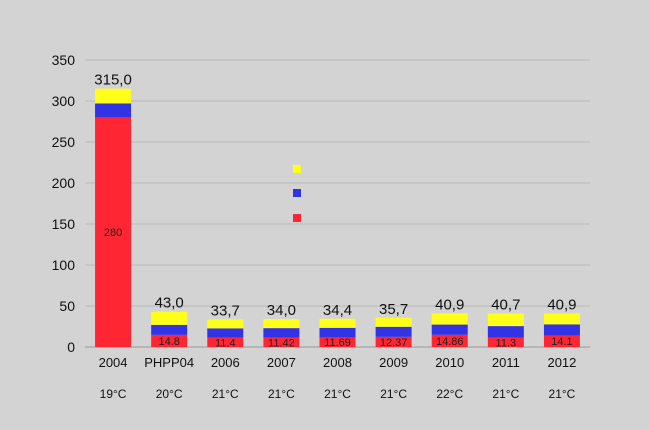 The height and width of the screenshot is (430, 650). Describe the element at coordinates (169, 394) in the screenshot. I see `temperature-label: 20°C` at that location.